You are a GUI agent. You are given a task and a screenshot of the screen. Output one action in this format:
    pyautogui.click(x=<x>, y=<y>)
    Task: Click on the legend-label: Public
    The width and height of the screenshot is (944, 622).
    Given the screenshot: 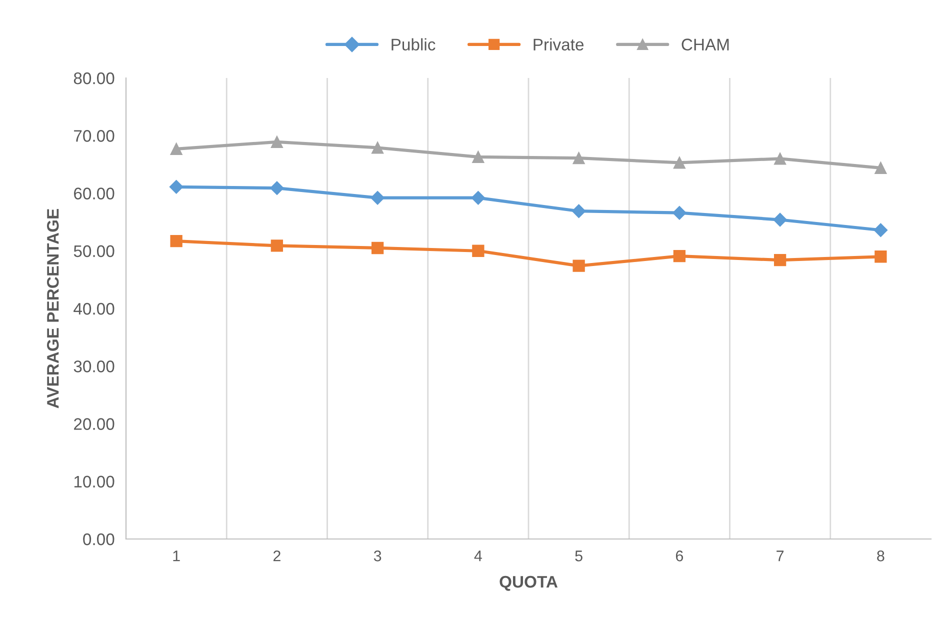 What is the action you would take?
    pyautogui.click(x=414, y=44)
    